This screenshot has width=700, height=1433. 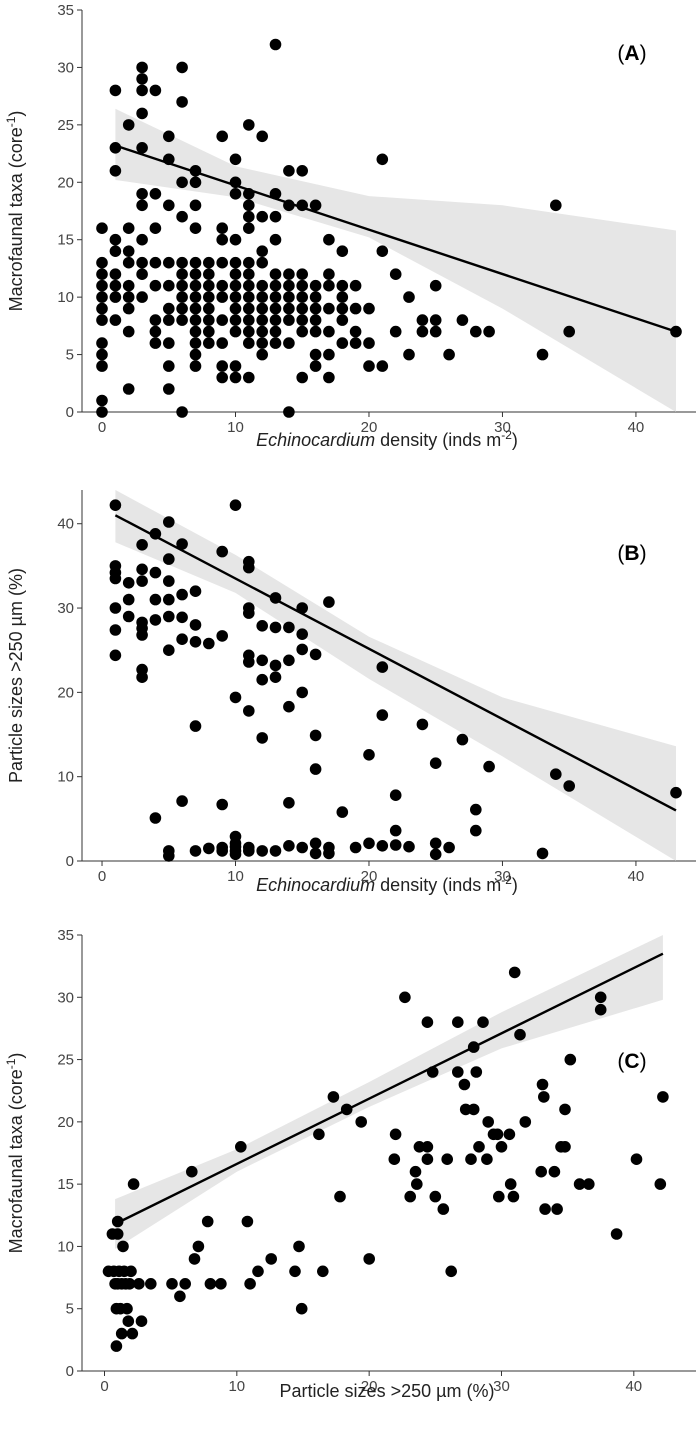 What do you see at coordinates (633, 1386) in the screenshot?
I see `x-tick-label: 40` at bounding box center [633, 1386].